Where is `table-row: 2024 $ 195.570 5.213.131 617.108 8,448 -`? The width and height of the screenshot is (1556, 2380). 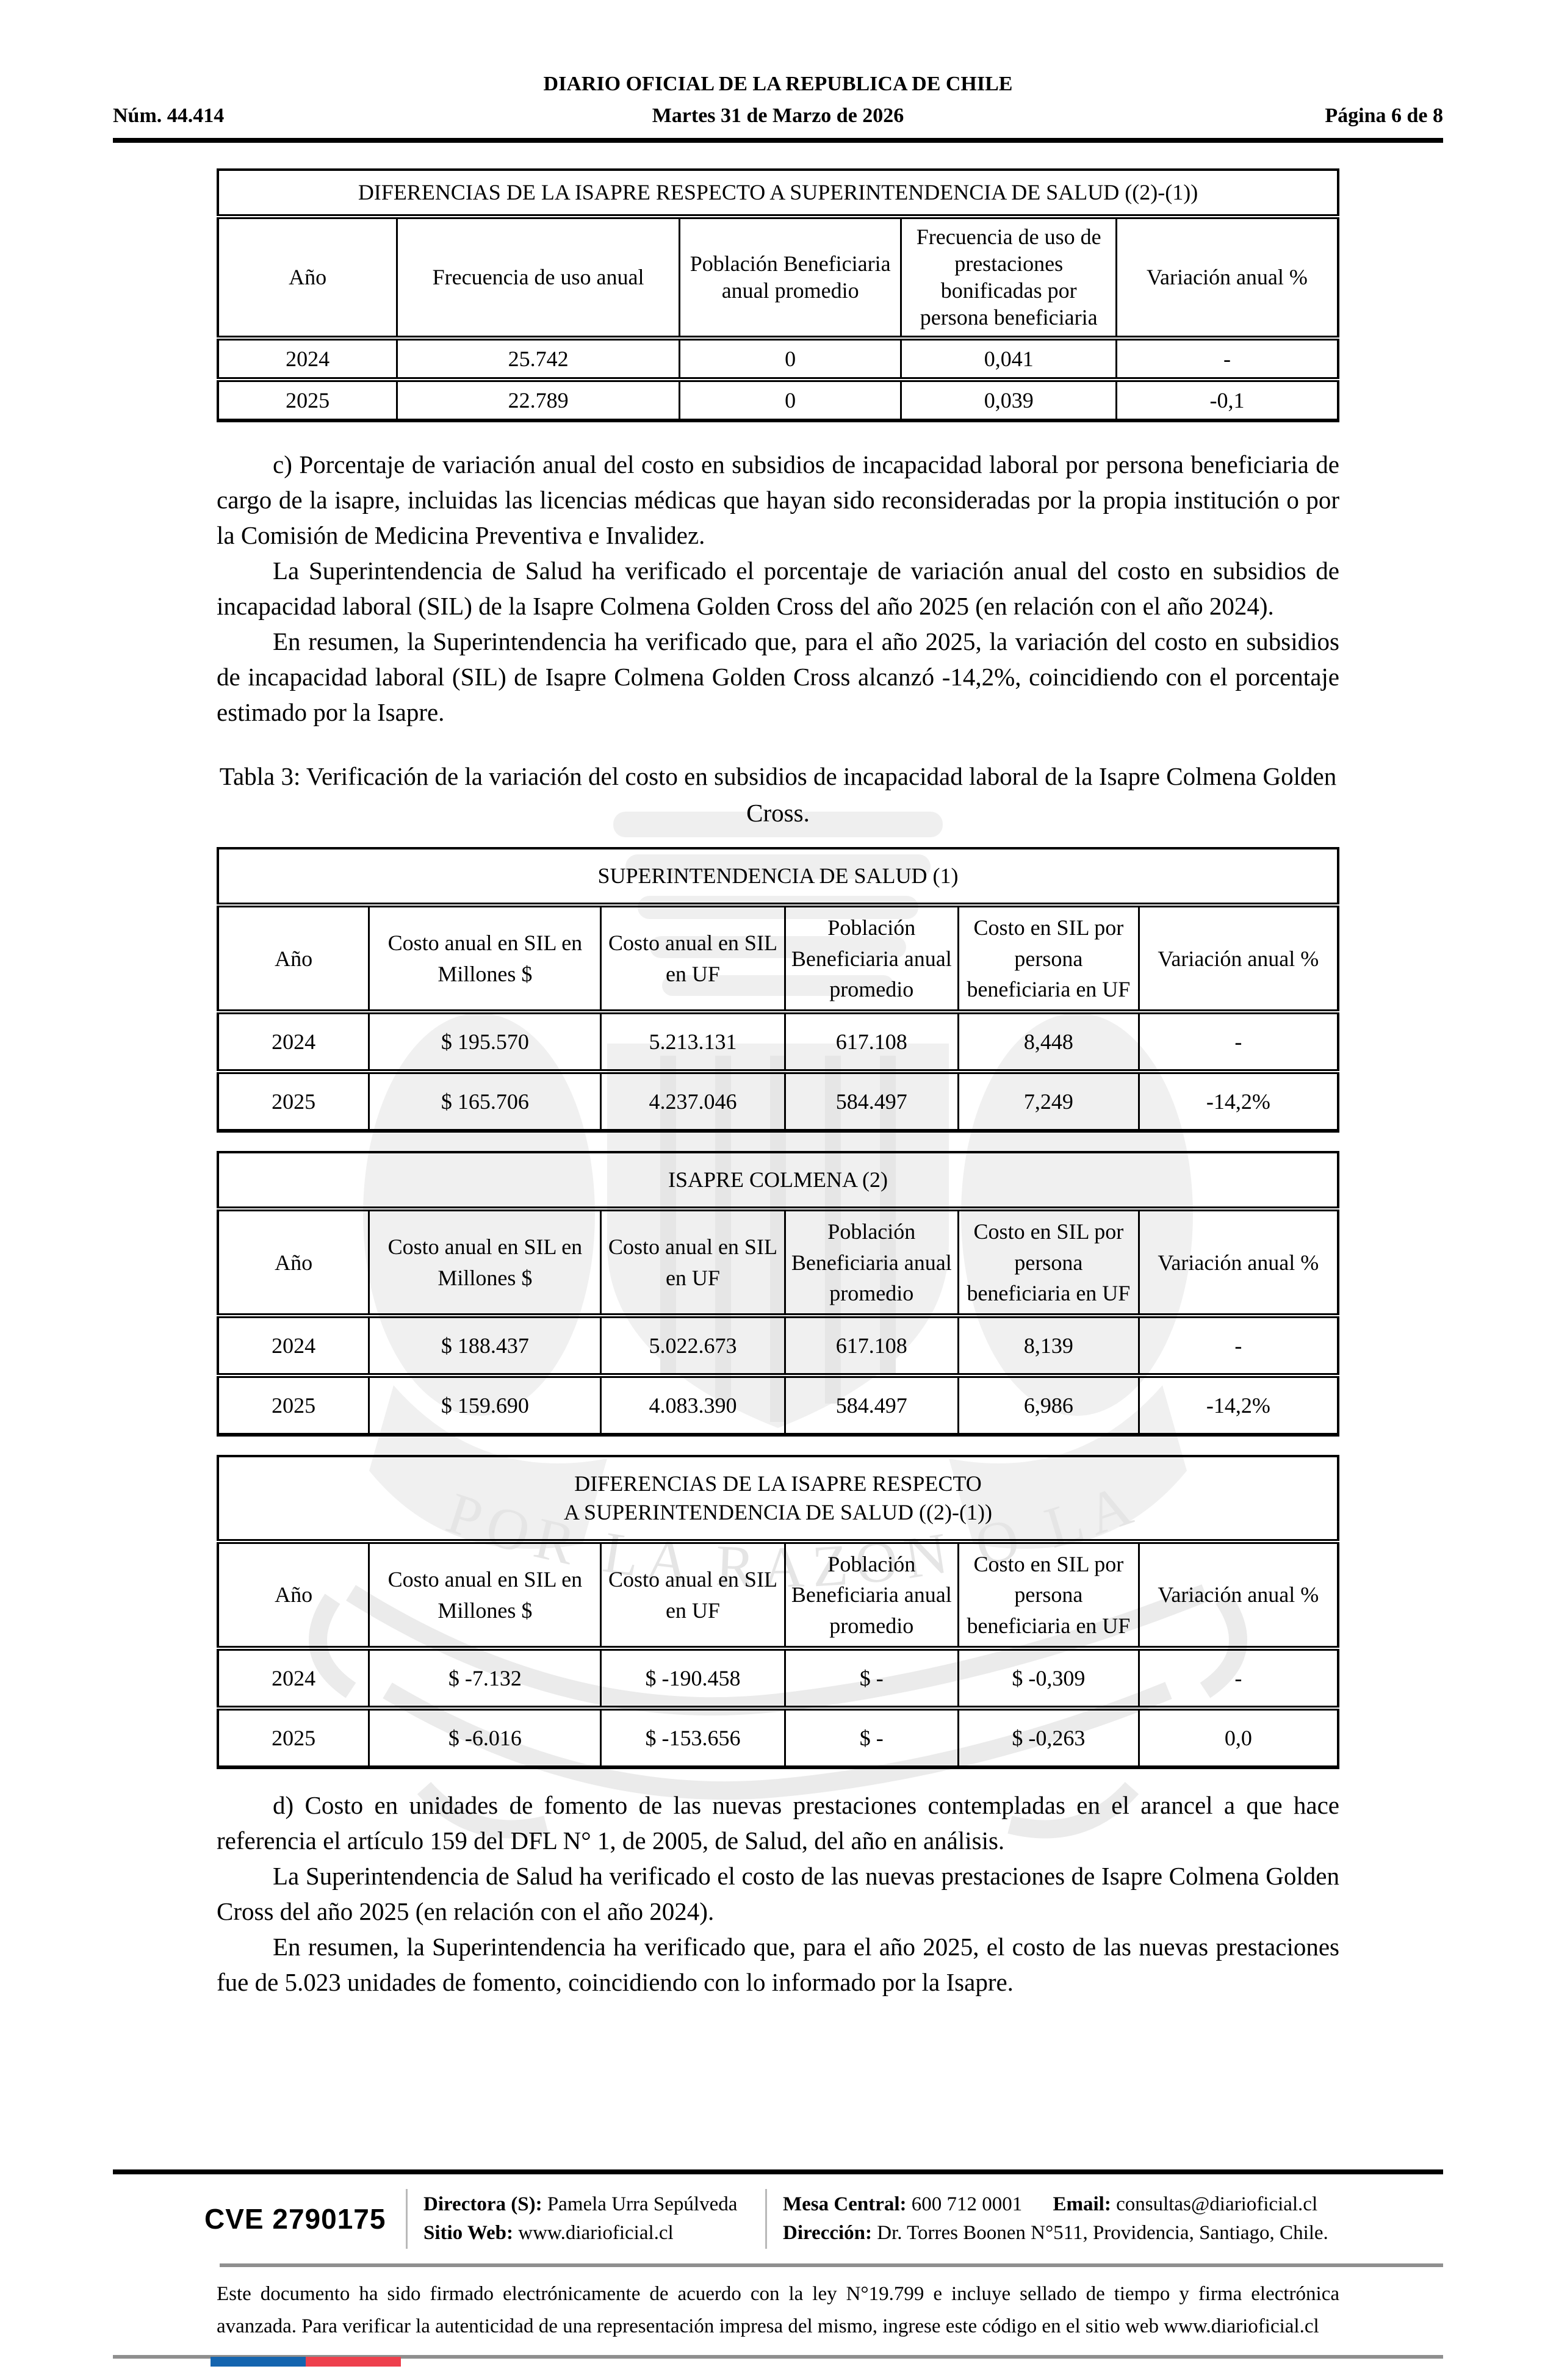
table-row: 2024 $ 195.570 5.213.131 617.108 8,448 - is located at coordinates (778, 1042).